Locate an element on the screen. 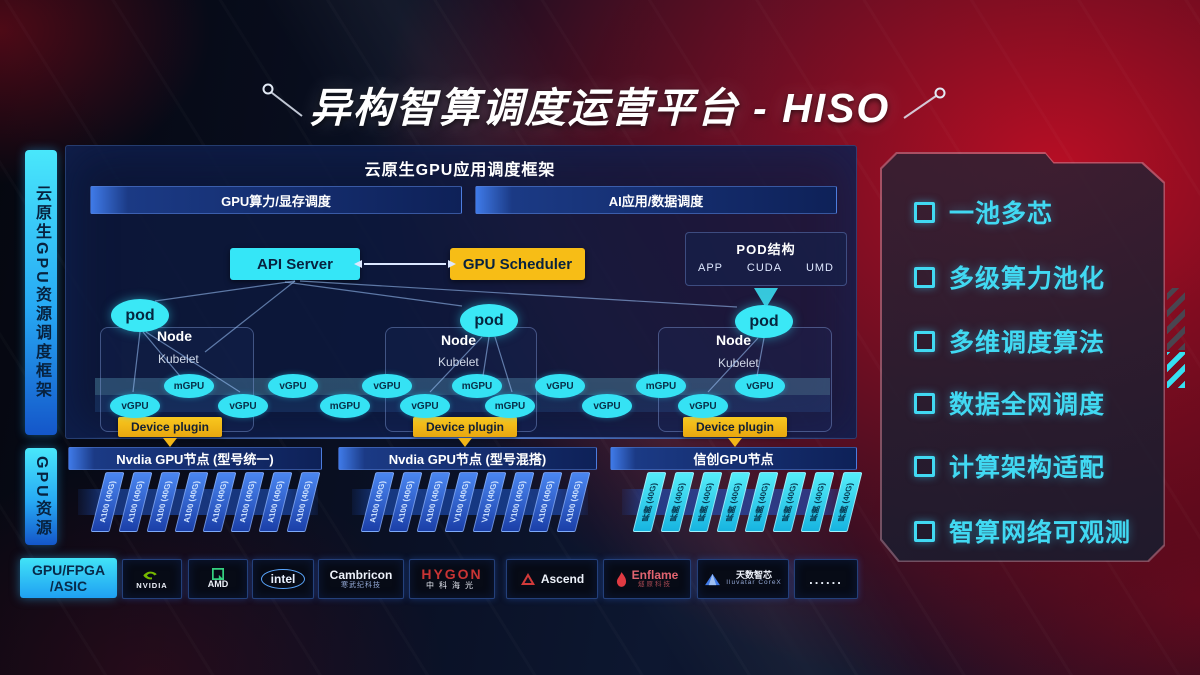 Image resolution: width=1200 pixels, height=675 pixels. lane-ai-data-scheduling: AI应用/数据调度 is located at coordinates (656, 200).